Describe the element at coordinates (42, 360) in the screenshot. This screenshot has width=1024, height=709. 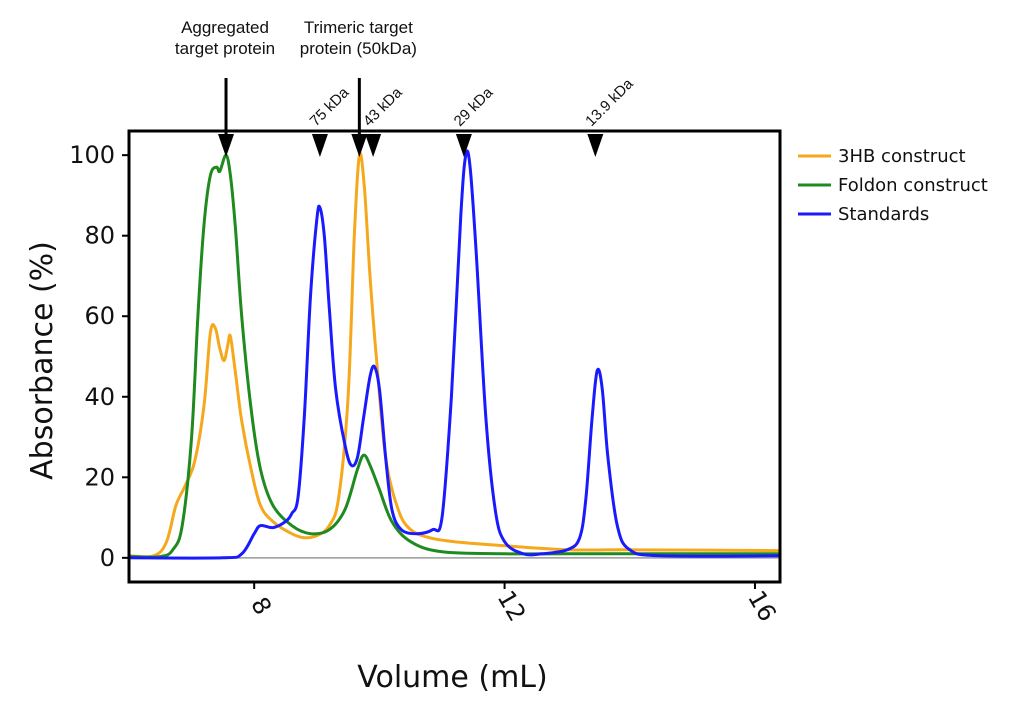
I see `y-axis-title: Absorbance (%)` at that location.